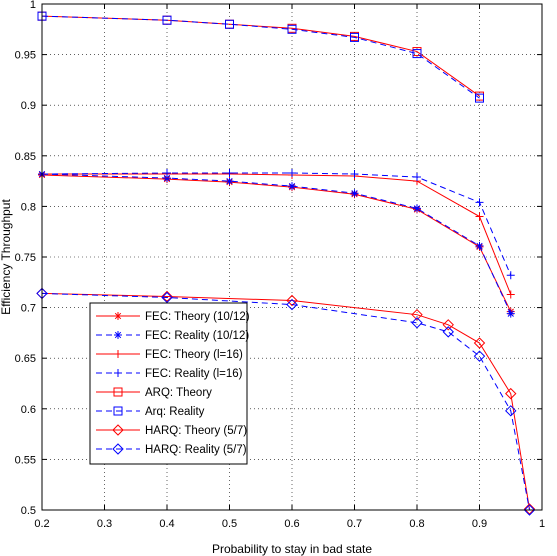 The image size is (557, 556). I want to click on y-axis-label: Efficiency Throughput, so click(6, 257).